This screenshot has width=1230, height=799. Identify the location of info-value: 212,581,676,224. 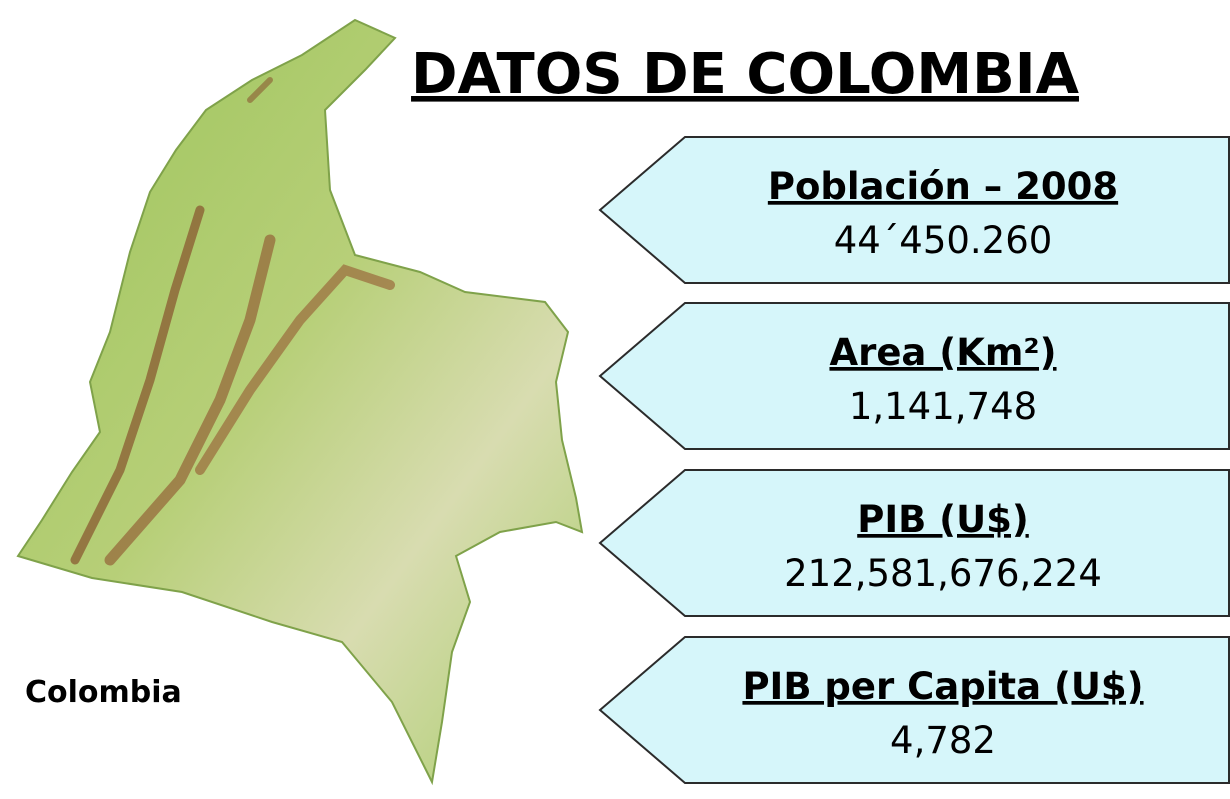
(943, 573).